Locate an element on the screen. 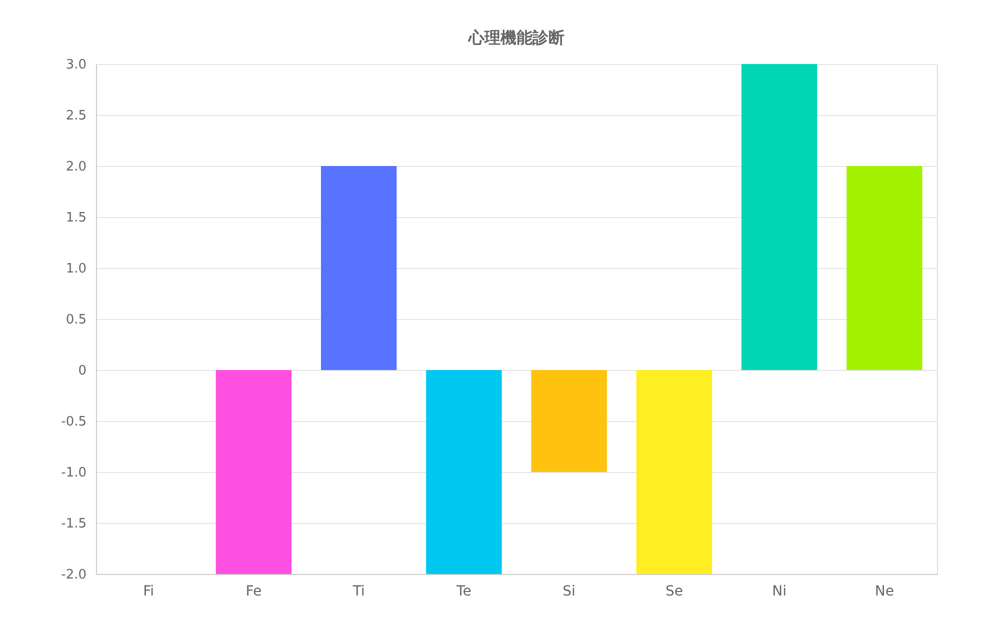 Image resolution: width=987 pixels, height=628 pixels. y-tick-label: 2.5 is located at coordinates (76, 116).